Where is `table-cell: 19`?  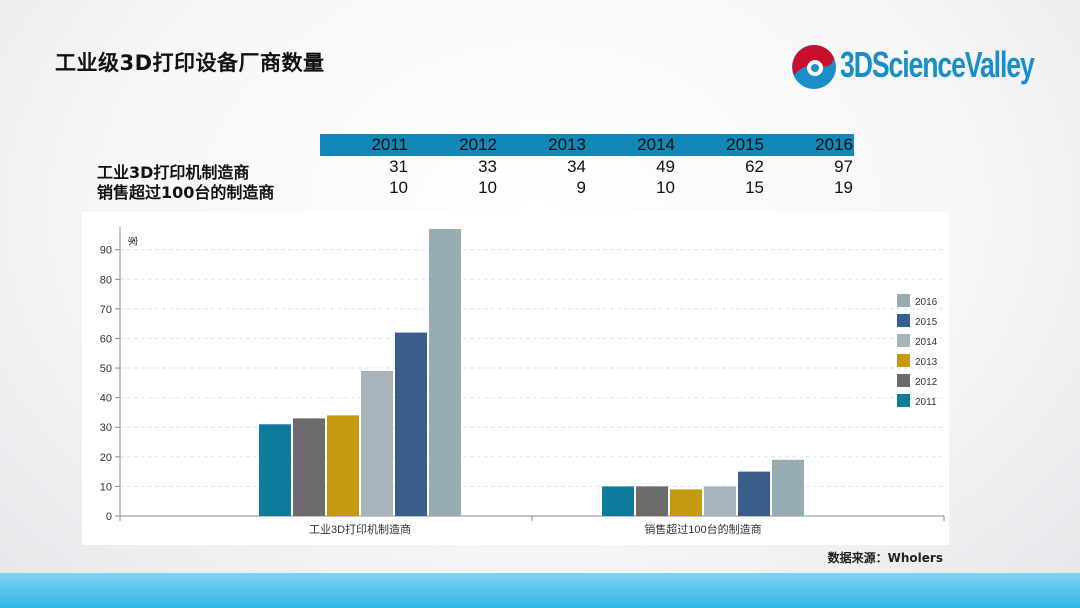
table-cell: 19 is located at coordinates (843, 187).